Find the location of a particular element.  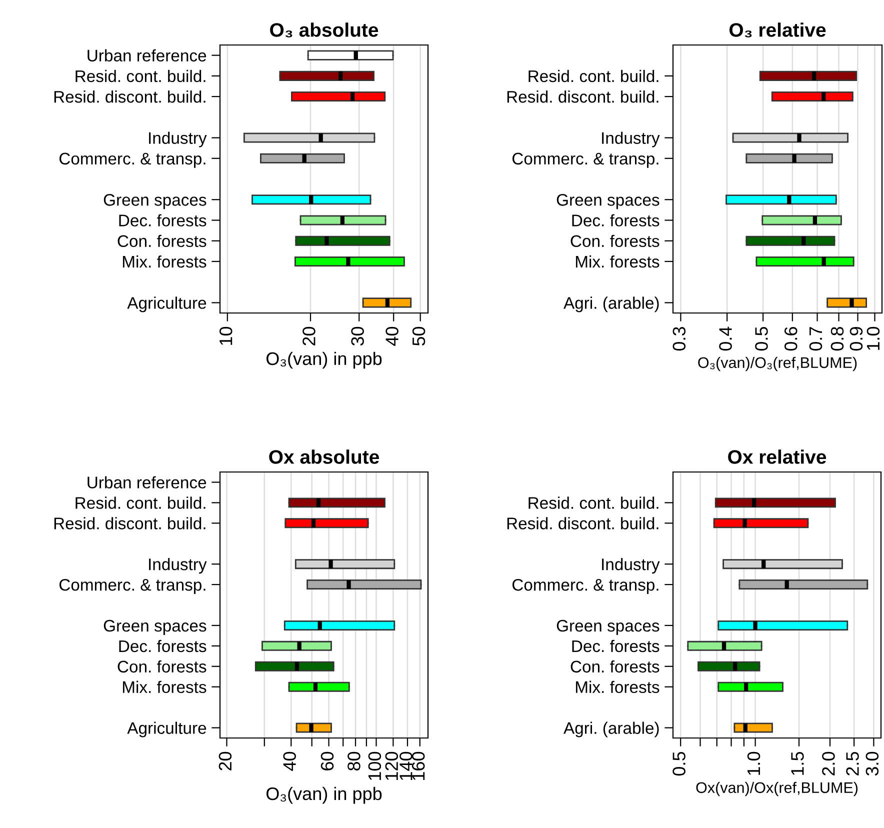

x-tick-label: 140 is located at coordinates (406, 766).